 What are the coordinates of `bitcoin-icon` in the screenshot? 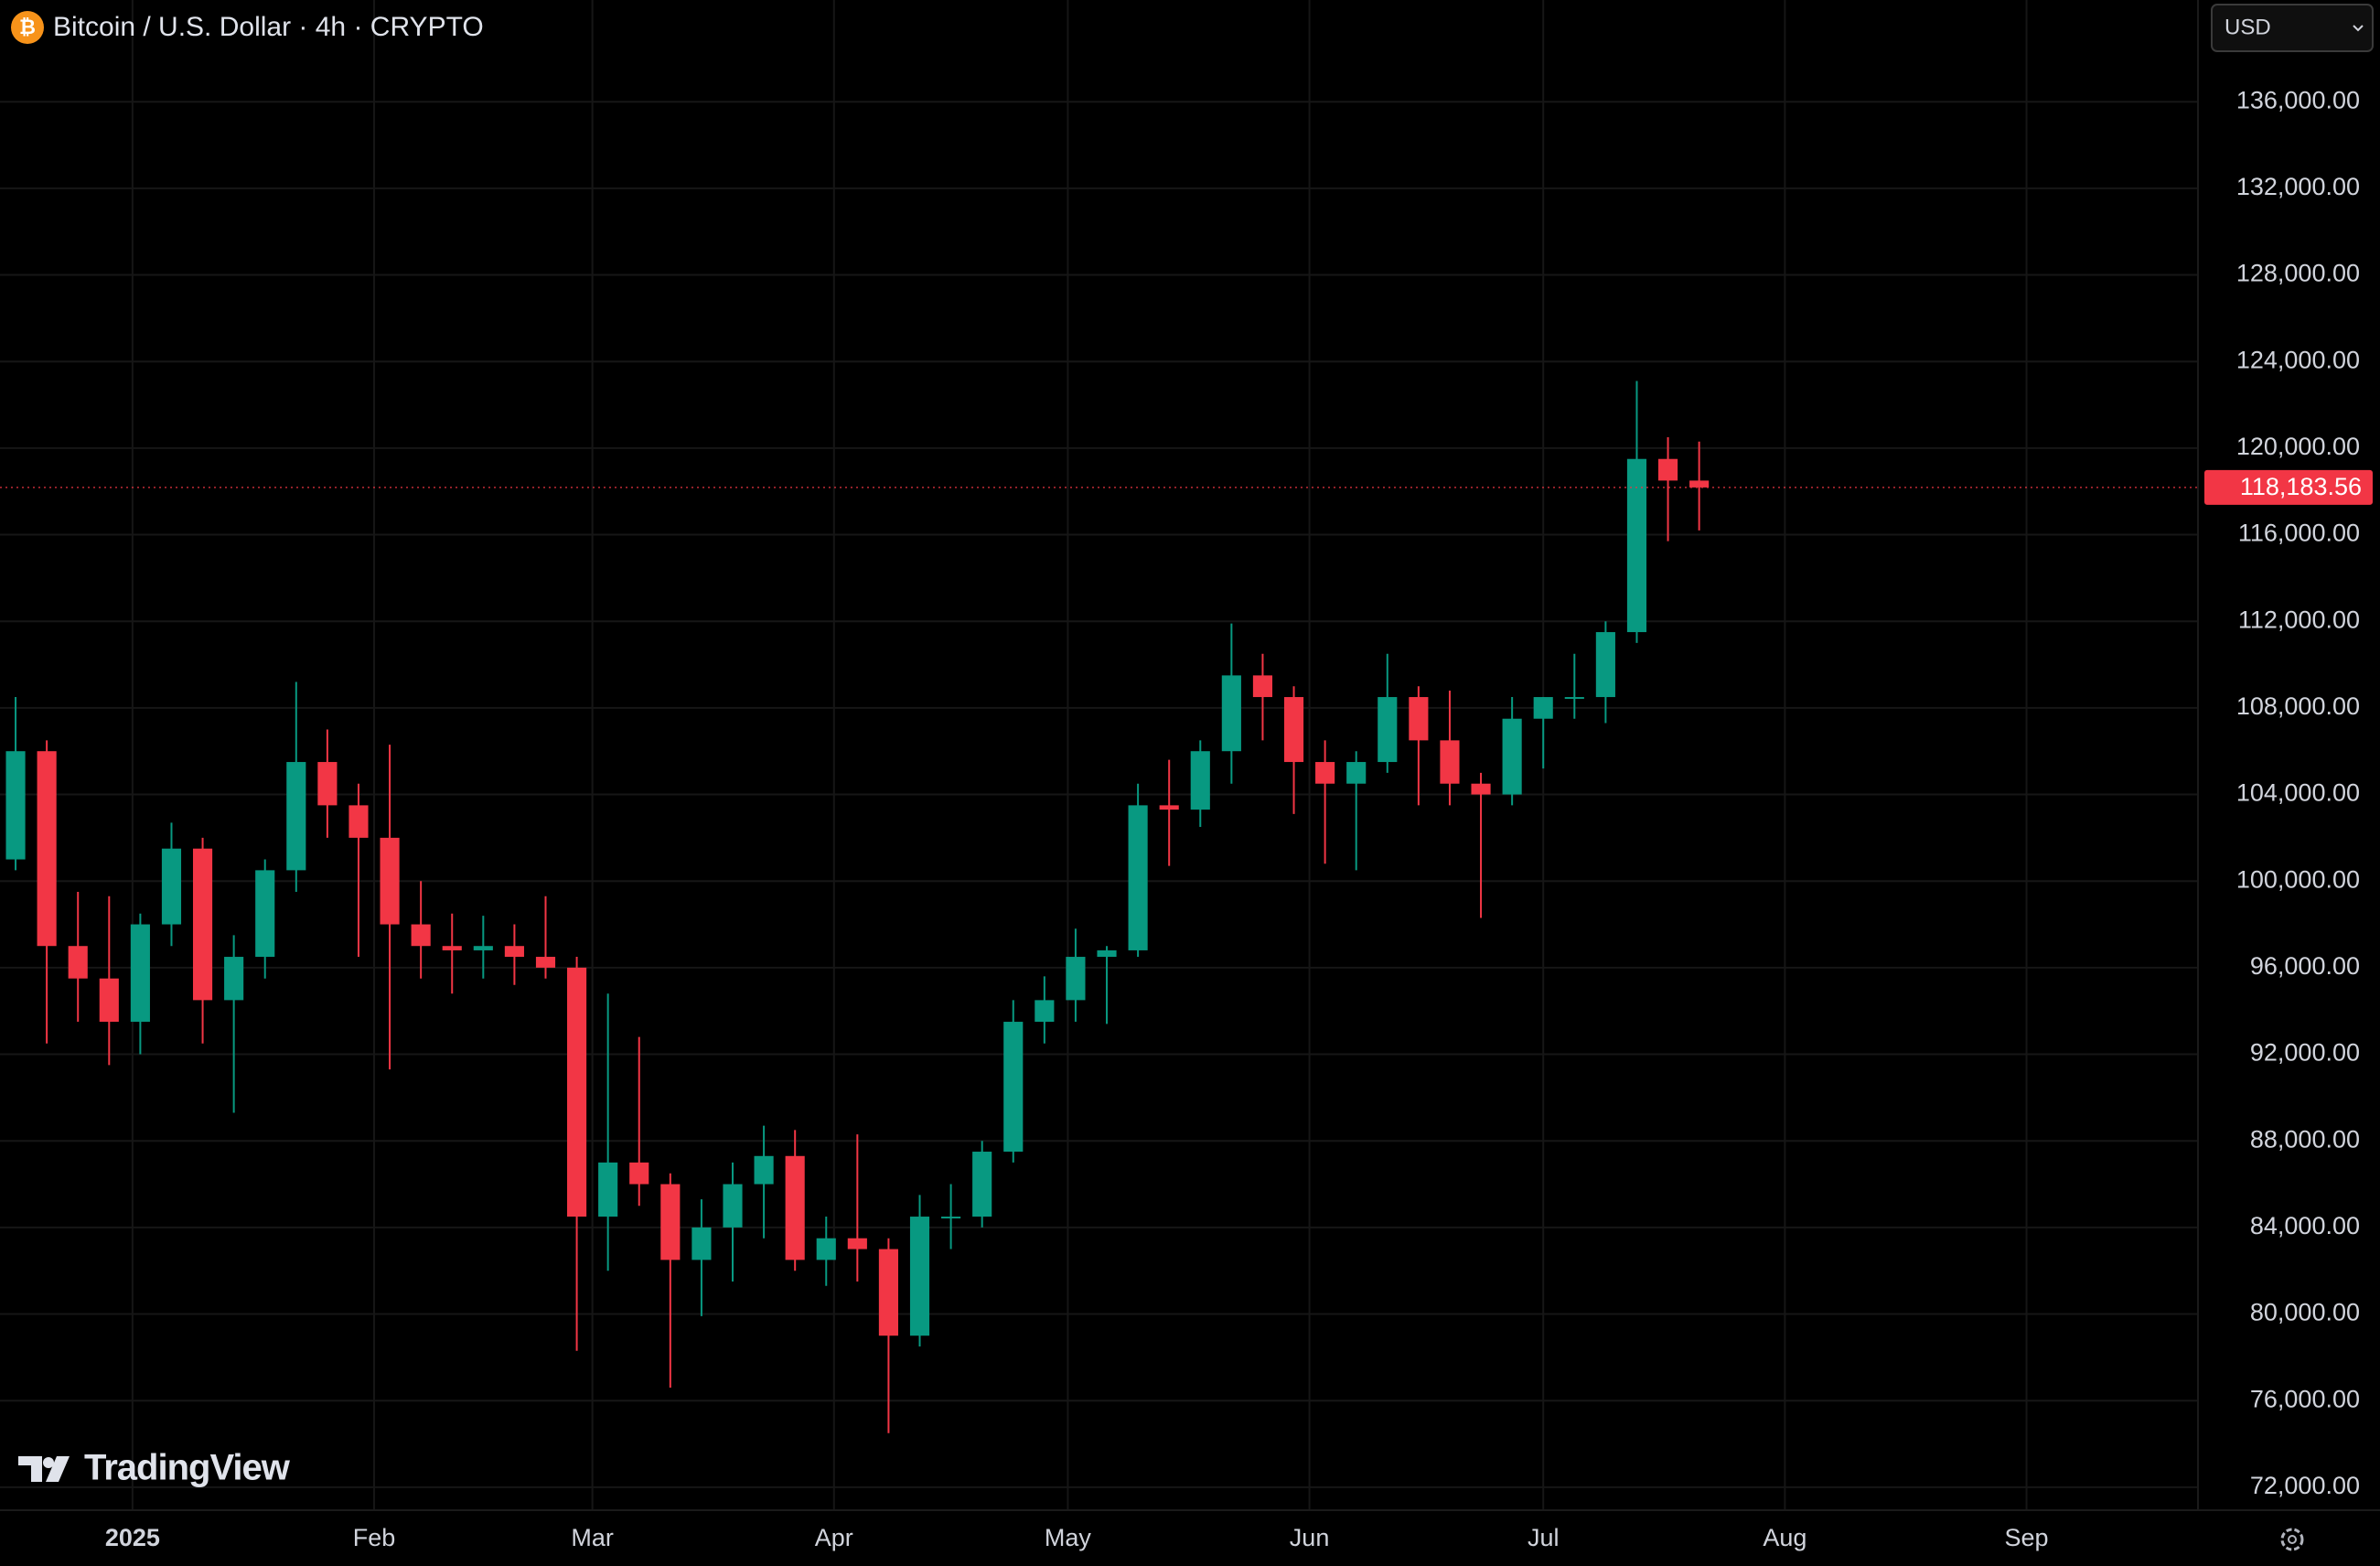 It's located at (27, 27).